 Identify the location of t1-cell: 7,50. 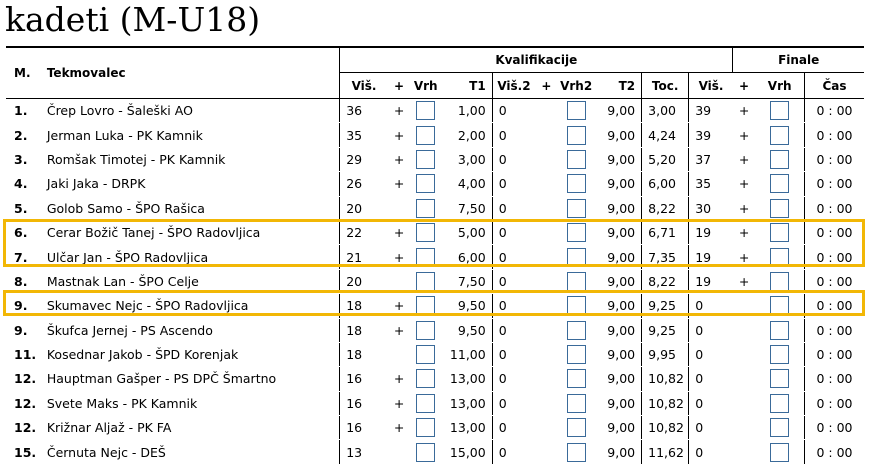
(467, 282).